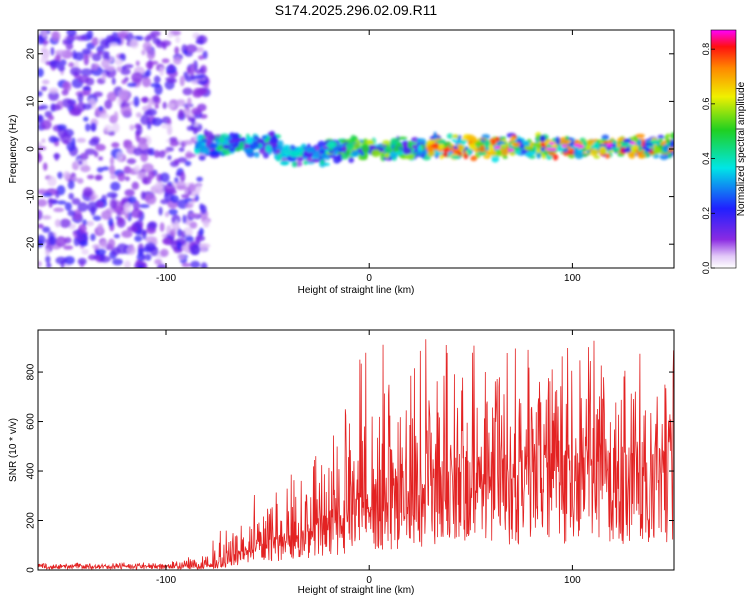  What do you see at coordinates (31, 371) in the screenshot?
I see `y-tick-label: 800` at bounding box center [31, 371].